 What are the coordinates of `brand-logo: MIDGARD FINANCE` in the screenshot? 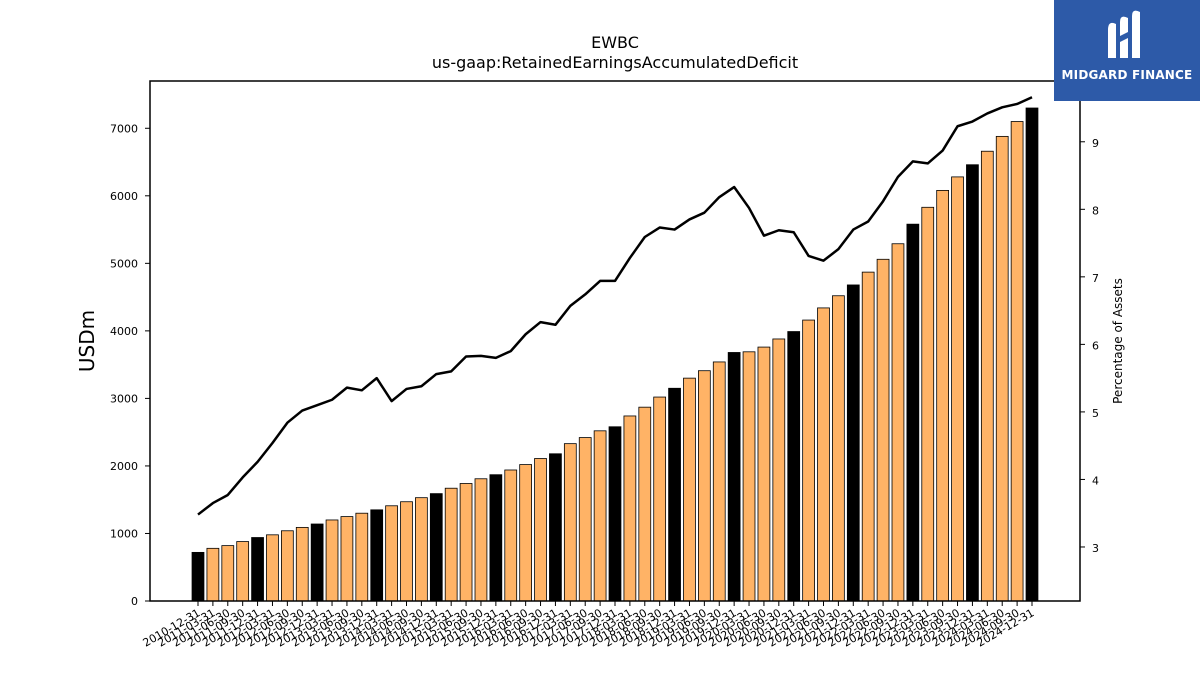 It's located at (1127, 50).